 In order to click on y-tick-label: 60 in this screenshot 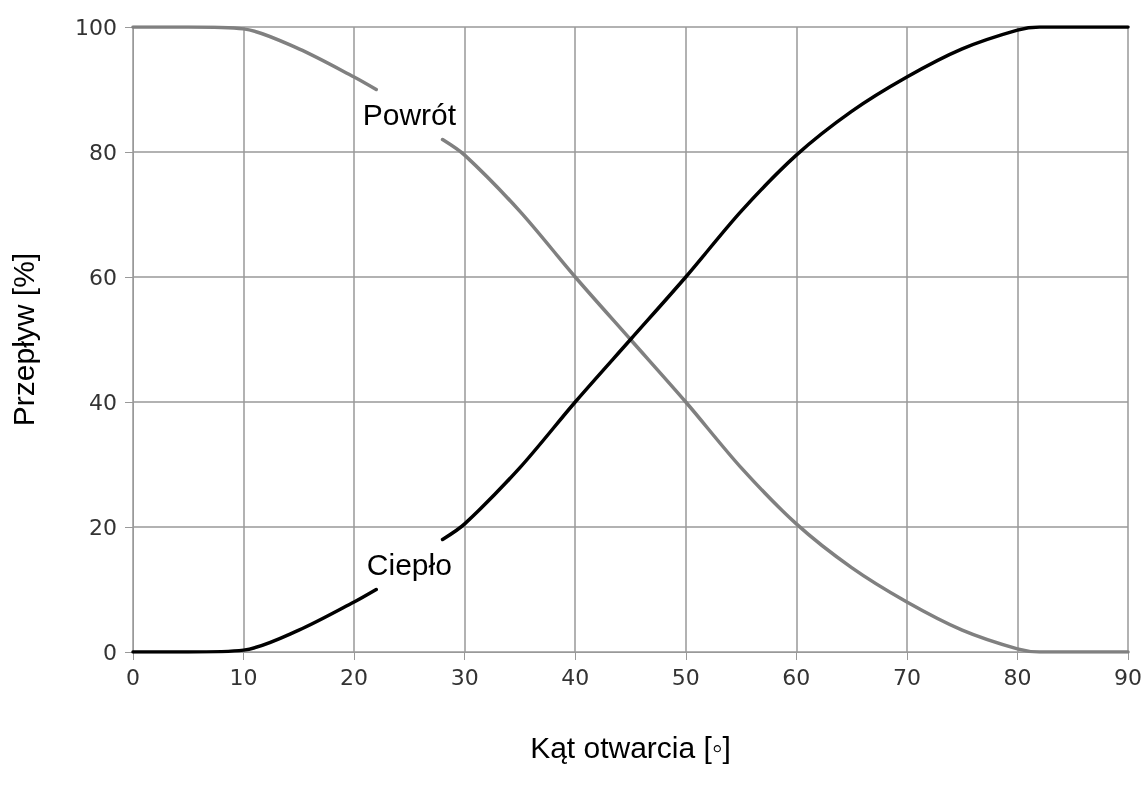, I will do `click(103, 277)`.